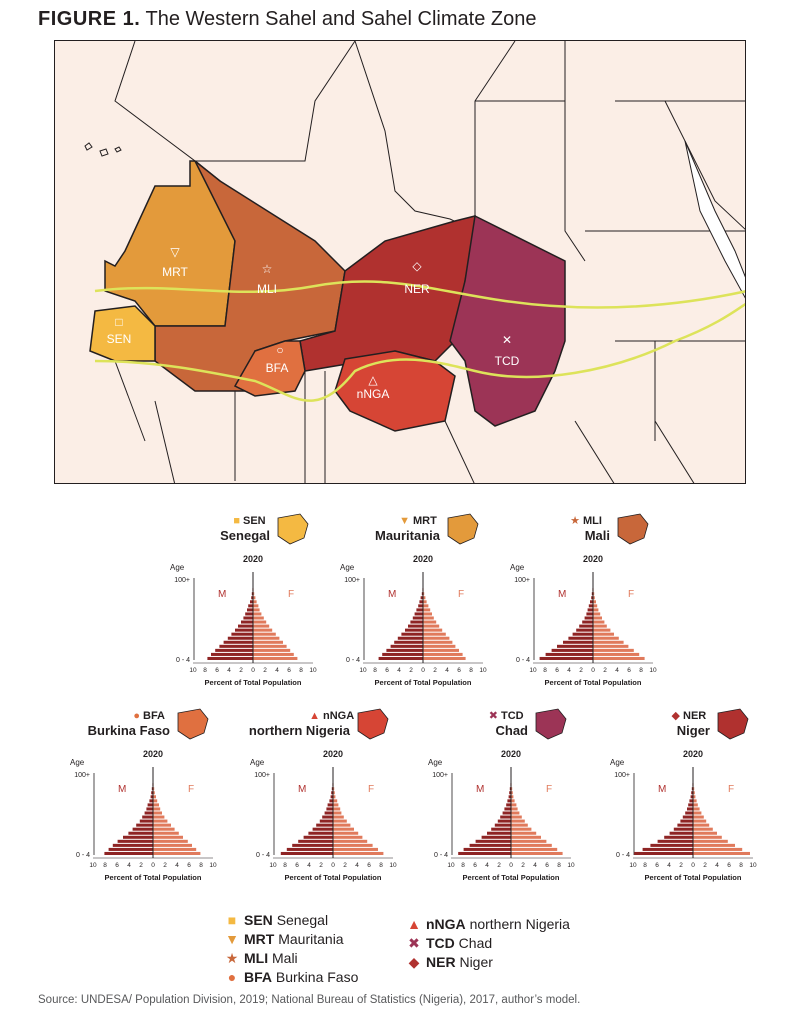  I want to click on country-name: Mali, so click(597, 535).